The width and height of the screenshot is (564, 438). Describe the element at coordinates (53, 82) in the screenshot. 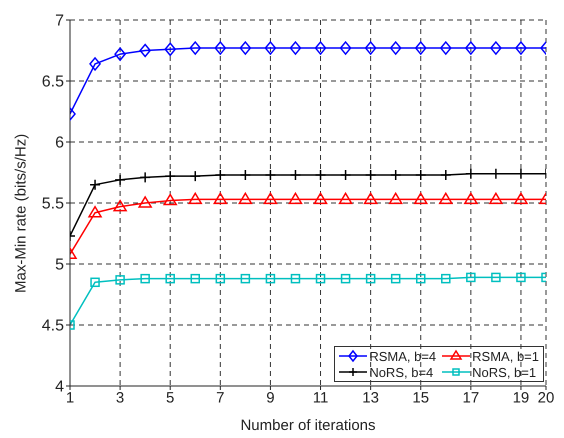

I see `y-tick-label: 6.5` at that location.